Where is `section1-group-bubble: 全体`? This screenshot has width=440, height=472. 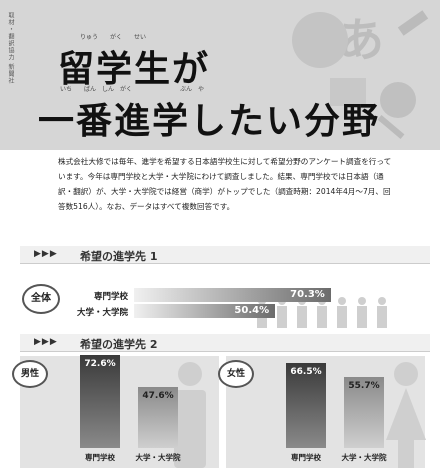
section1-group-bubble: 全体 is located at coordinates (41, 299).